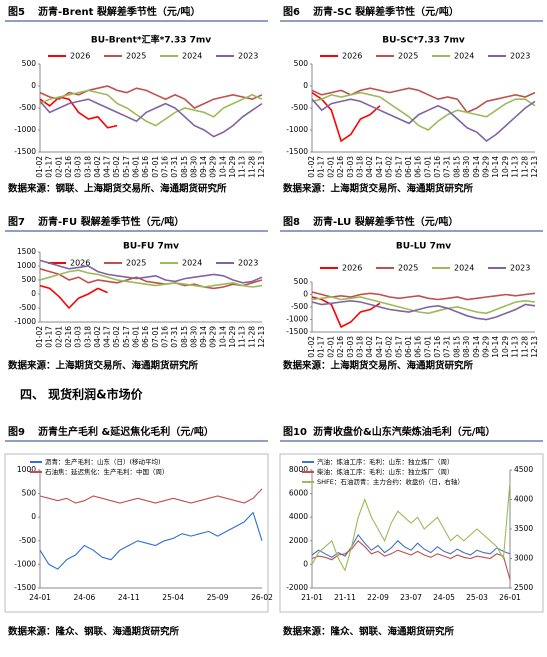 The width and height of the screenshot is (547, 657). Describe the element at coordinates (444, 597) in the screenshot. I see `x-tick-label: 24-05` at that location.